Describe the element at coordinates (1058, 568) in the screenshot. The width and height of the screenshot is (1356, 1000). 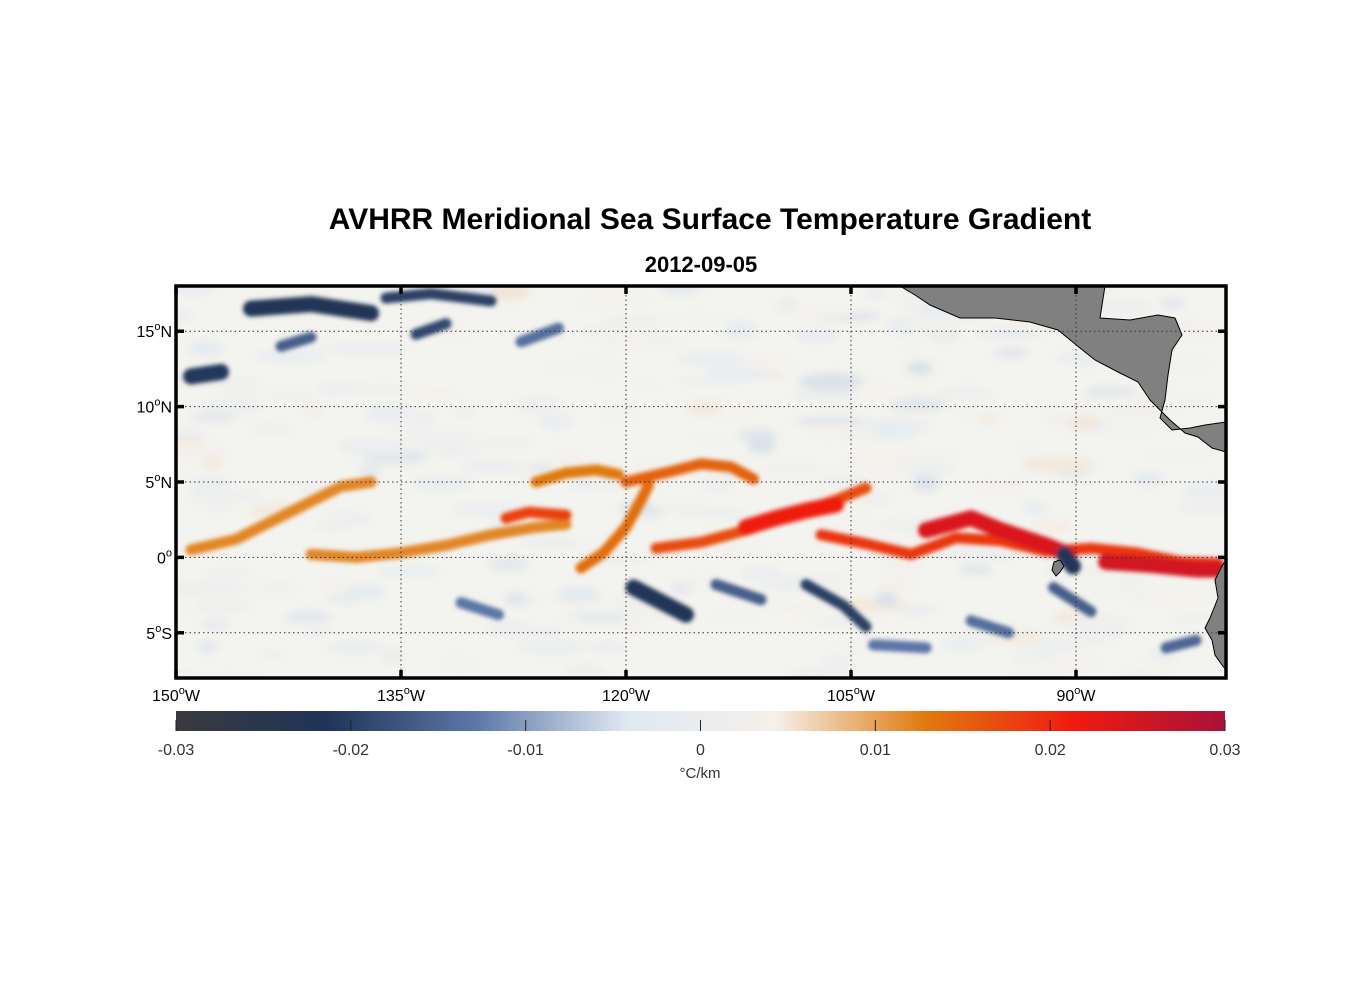
I see `galapagos-islands` at that location.